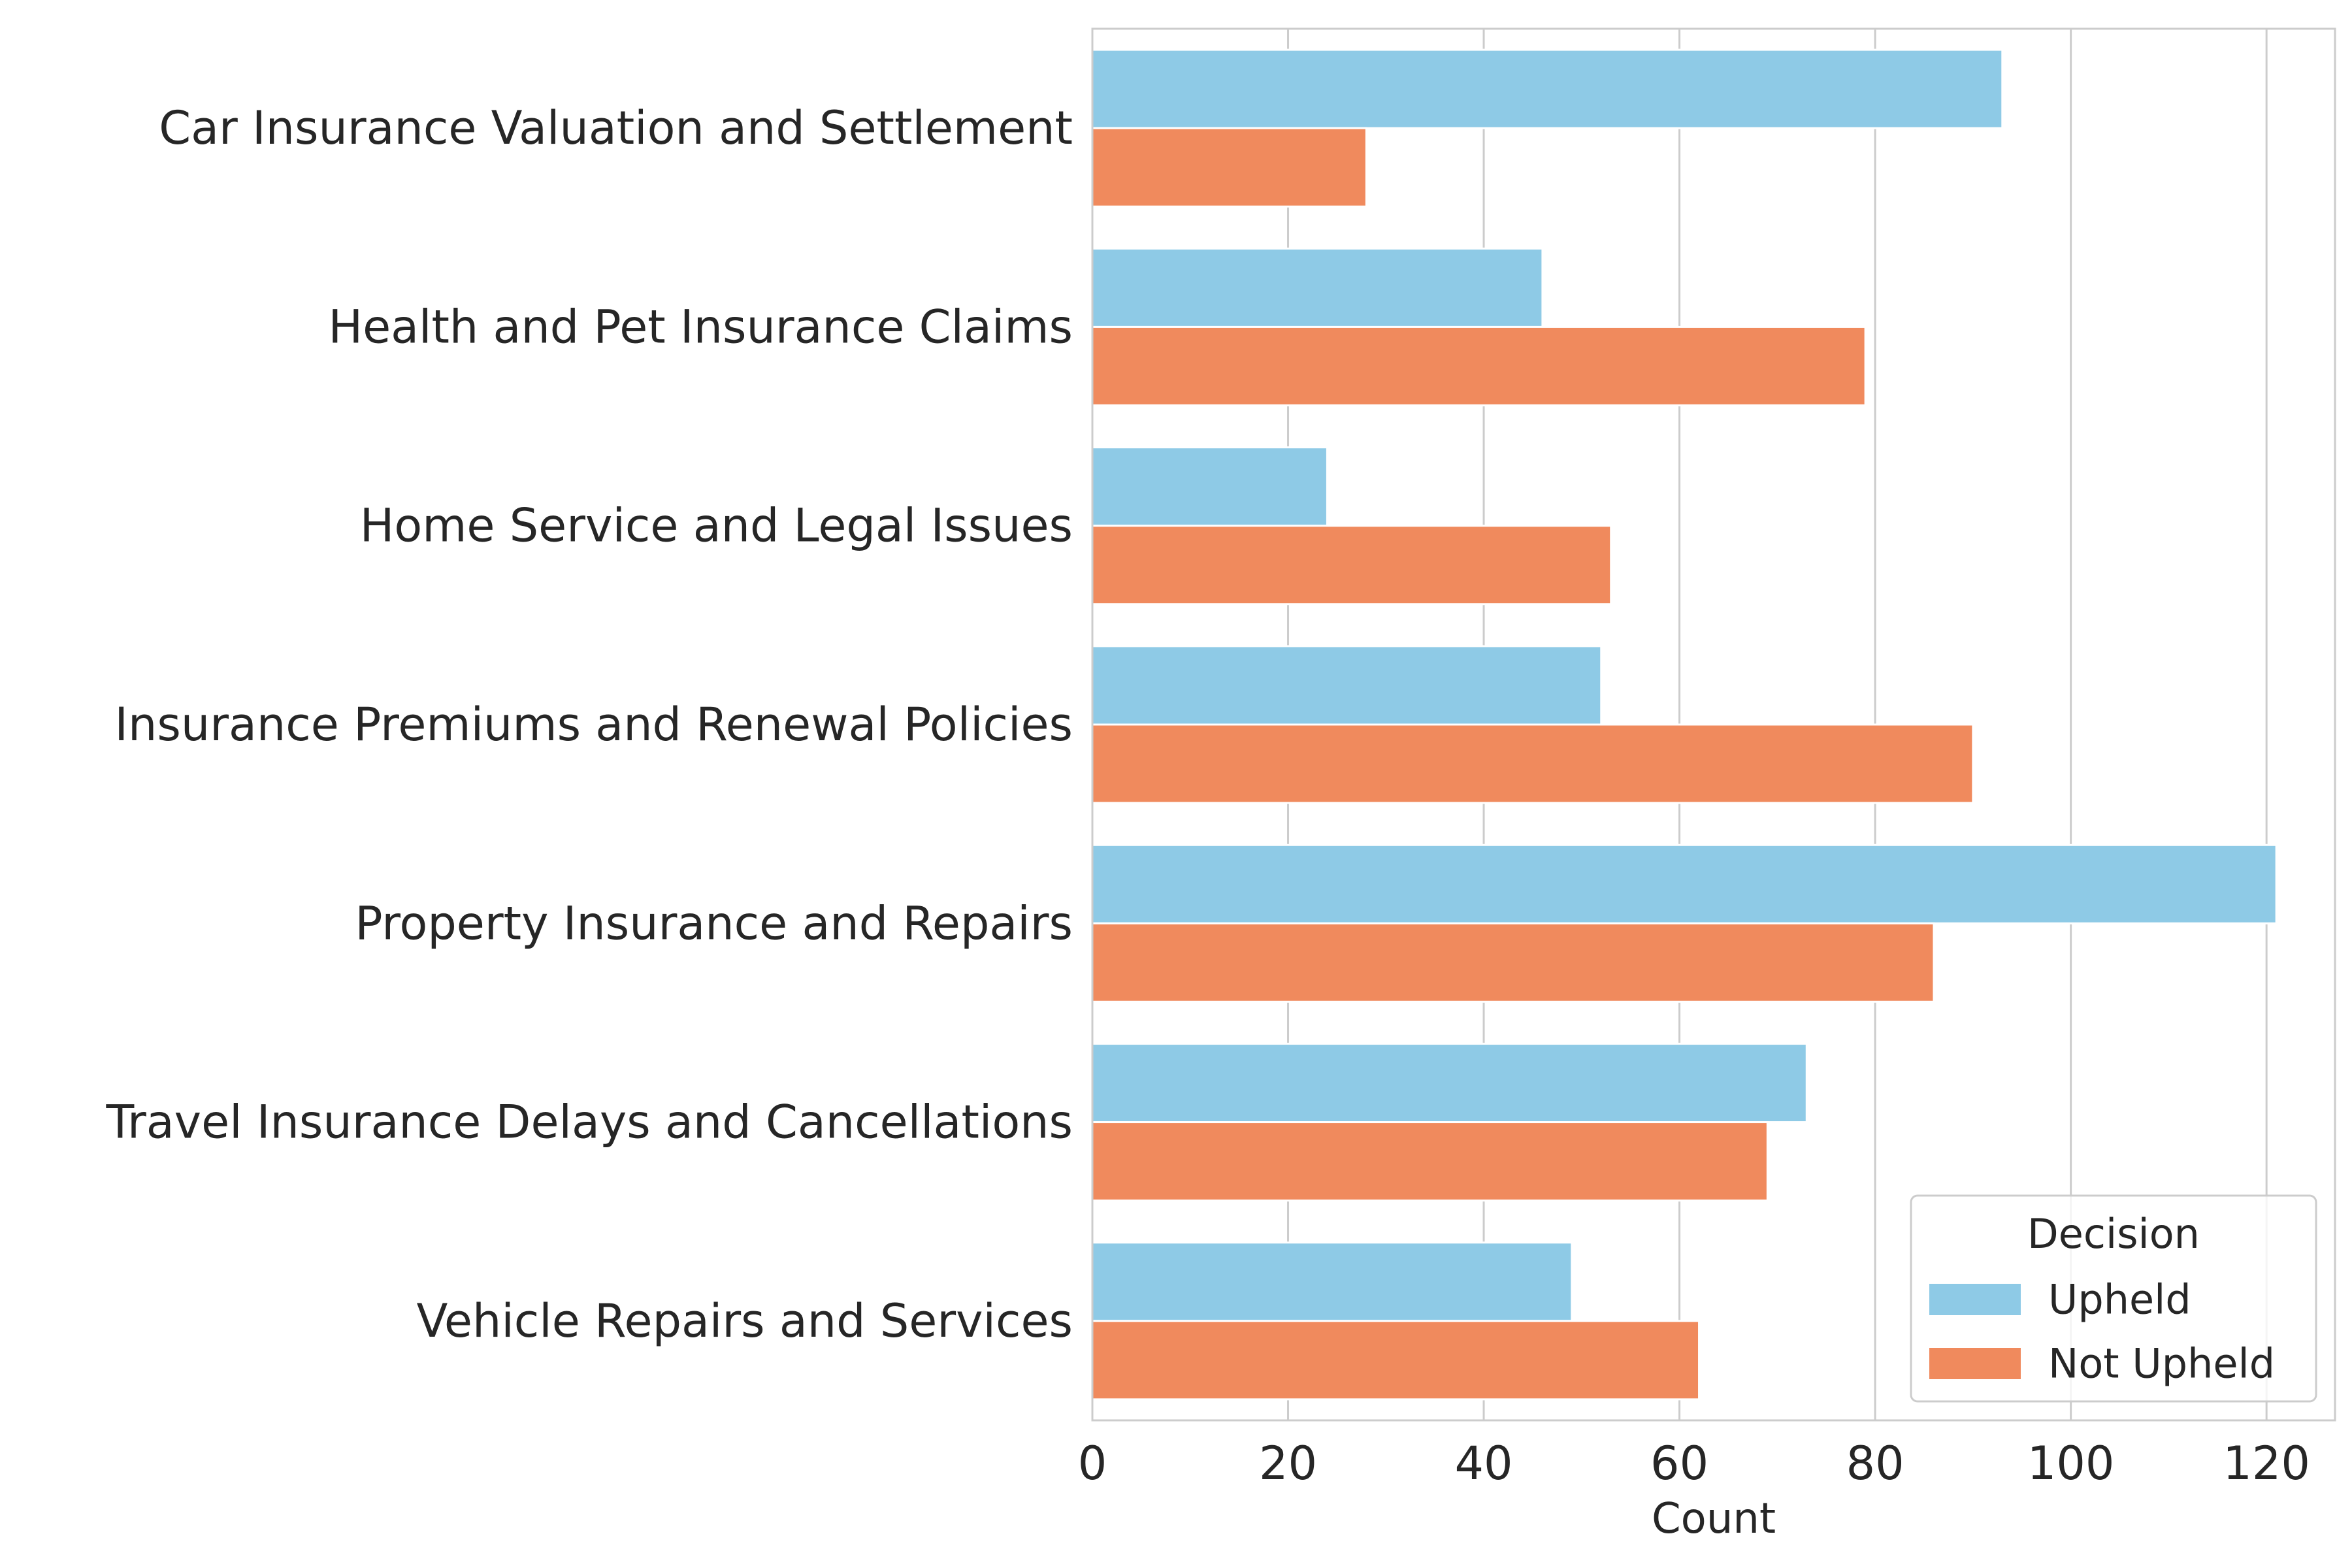 Image resolution: width=2352 pixels, height=1568 pixels. Describe the element at coordinates (616, 128) in the screenshot. I see `y-tick-label: Car Insurance Valuation and Settlement` at that location.